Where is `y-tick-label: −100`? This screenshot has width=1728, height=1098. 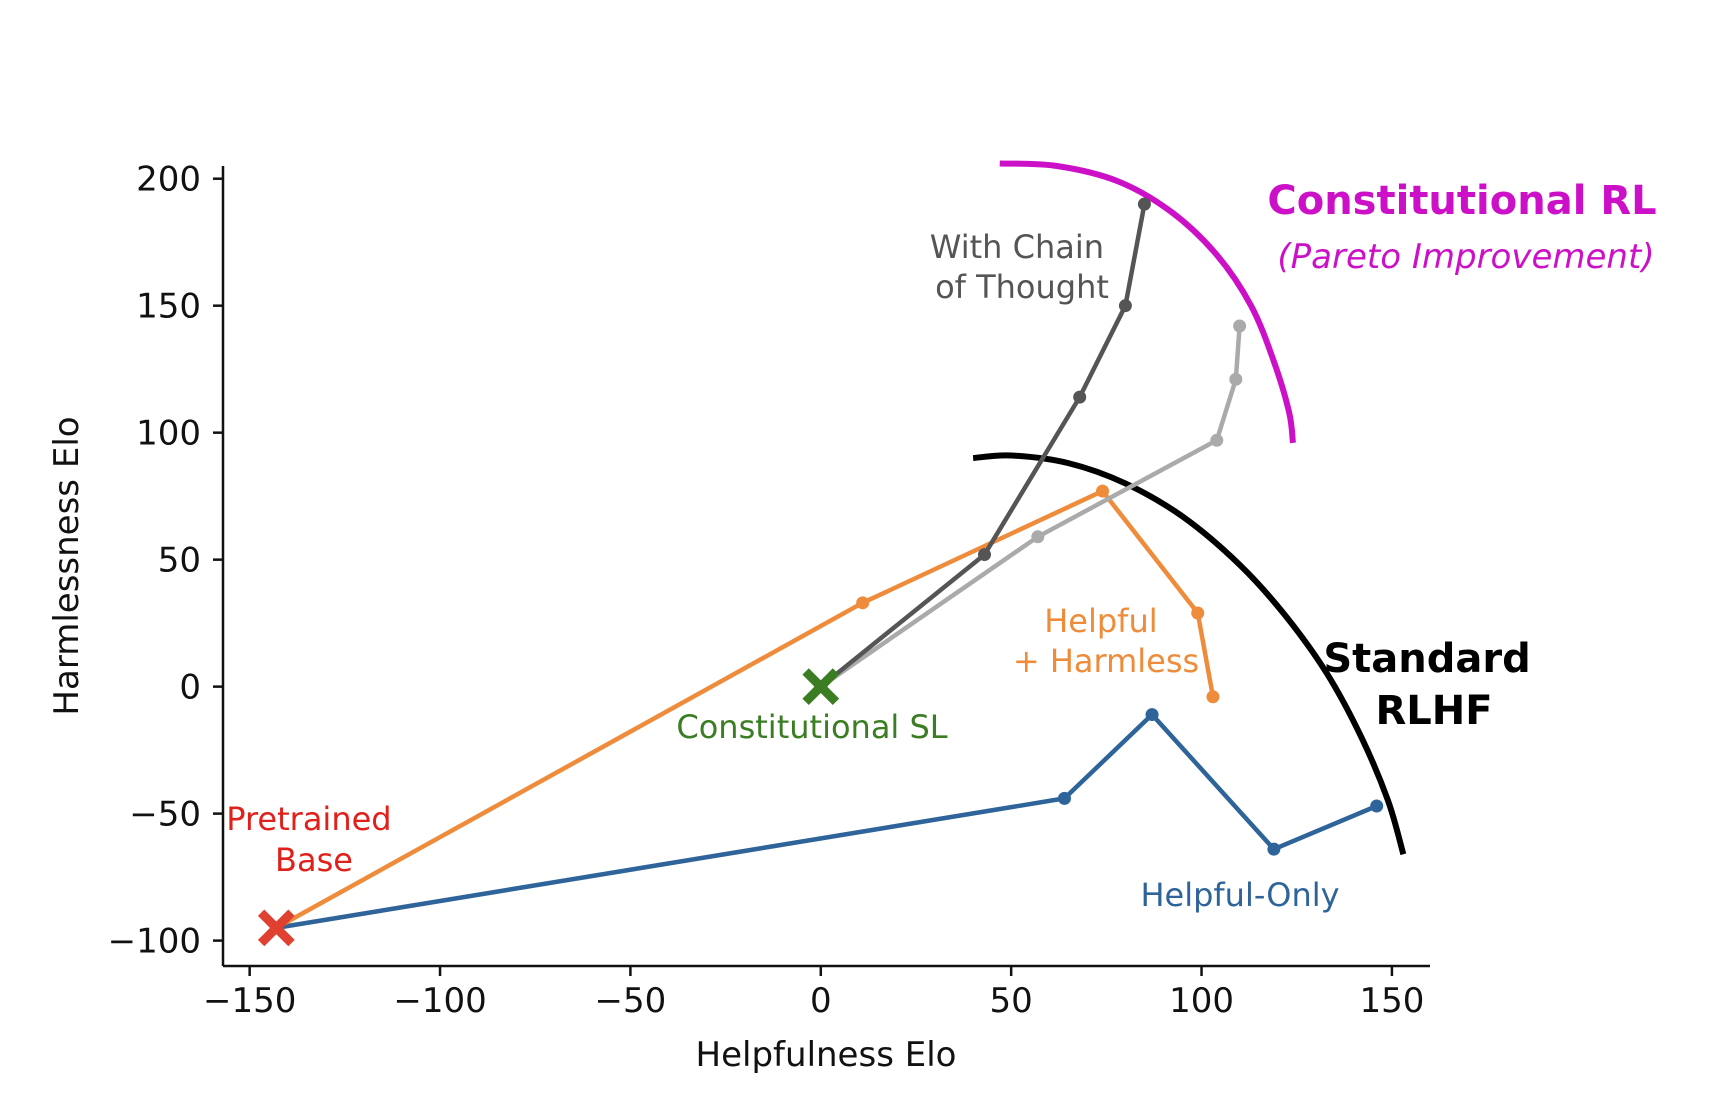
y-tick-label: −100 is located at coordinates (154, 942).